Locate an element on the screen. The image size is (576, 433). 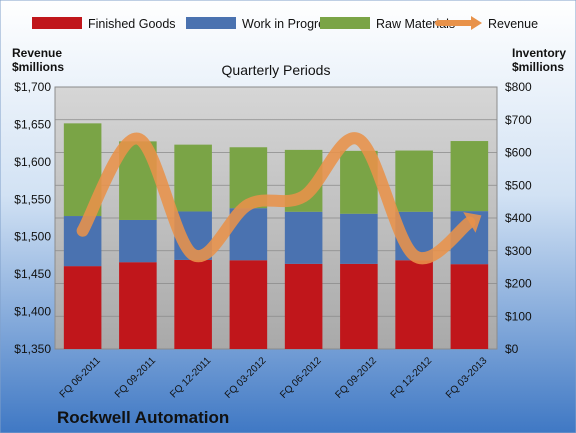
left-tick-label: $1,650 is located at coordinates (32, 124).